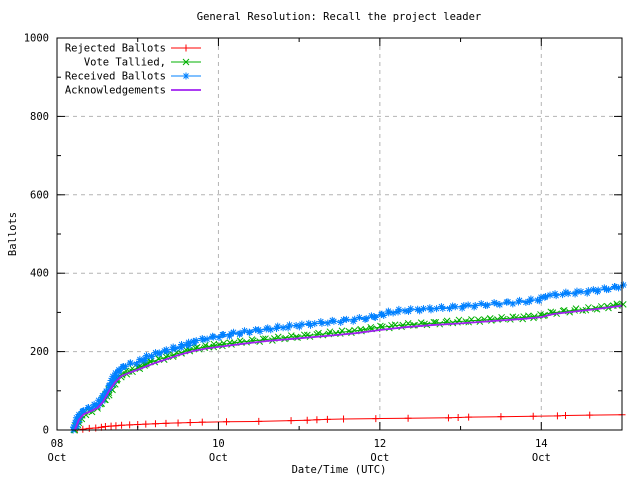  What do you see at coordinates (39, 195) in the screenshot?
I see `y-tick-label: 600` at bounding box center [39, 195].